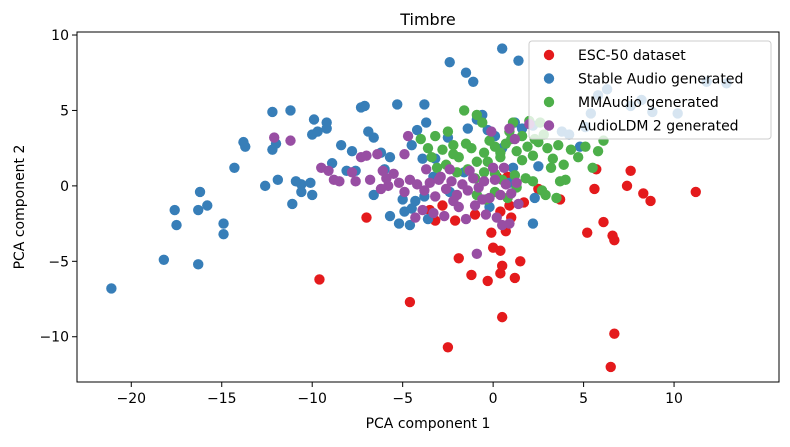 The image size is (790, 447). I want to click on x-tick-label: −10, so click(312, 399).